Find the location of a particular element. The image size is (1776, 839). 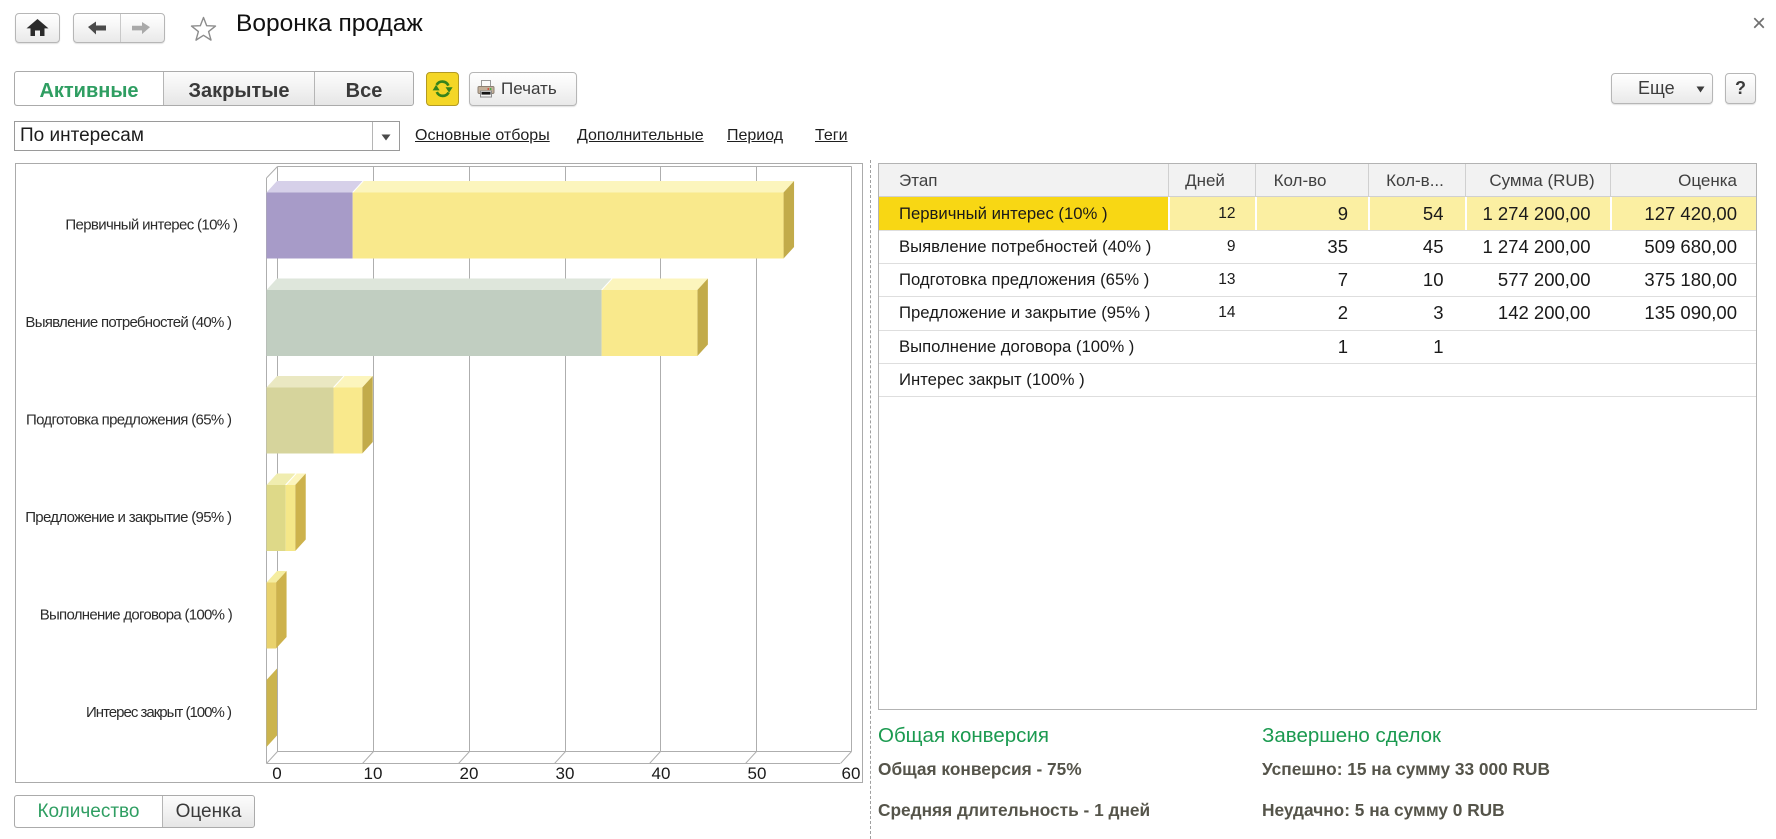

svg-text: 20 is located at coordinates (469, 773).